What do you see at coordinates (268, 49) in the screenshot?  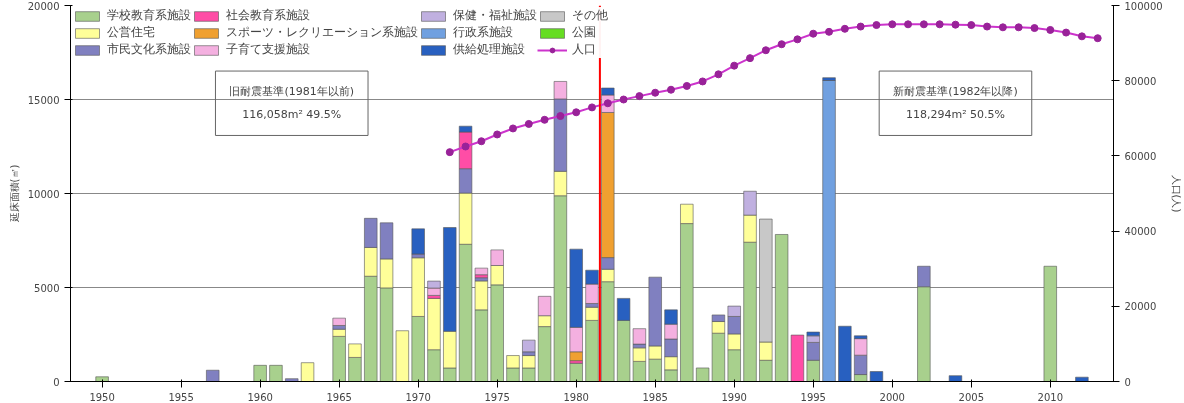 I see `legend-label: 子育て支援施設` at bounding box center [268, 49].